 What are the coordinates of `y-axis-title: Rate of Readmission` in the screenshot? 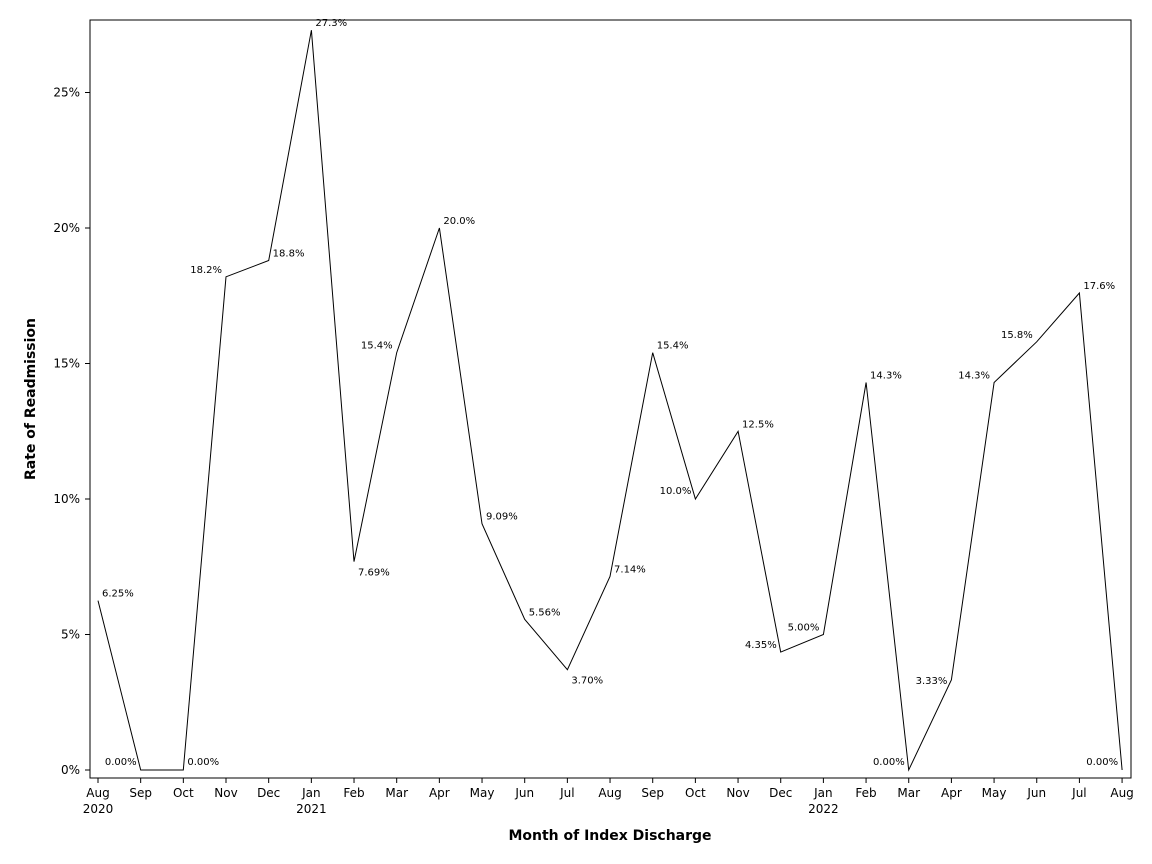 It's located at (31, 399).